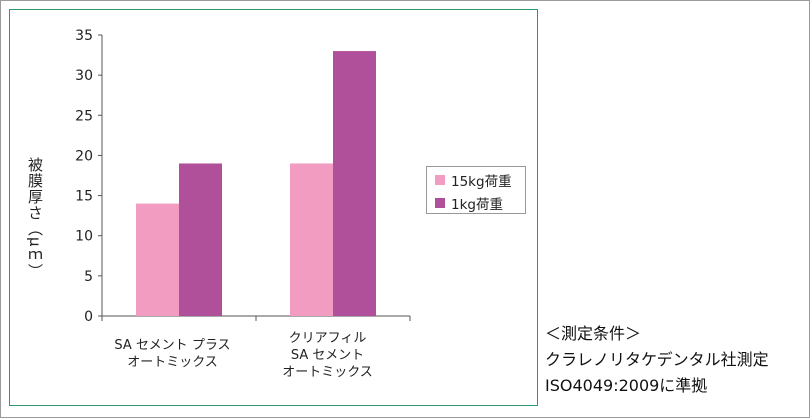  I want to click on legend-label-15kg: 15kg荷重, so click(481, 182).